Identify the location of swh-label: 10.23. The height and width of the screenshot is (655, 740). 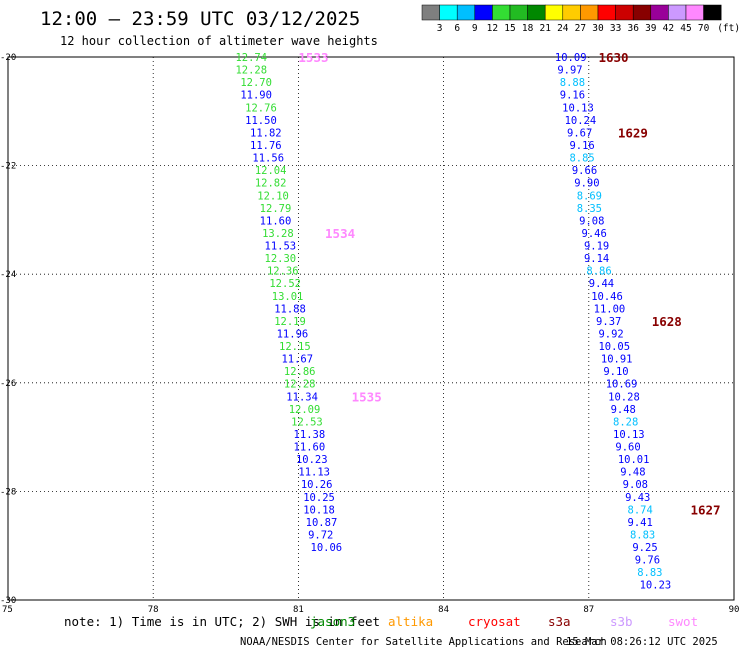
(656, 585).